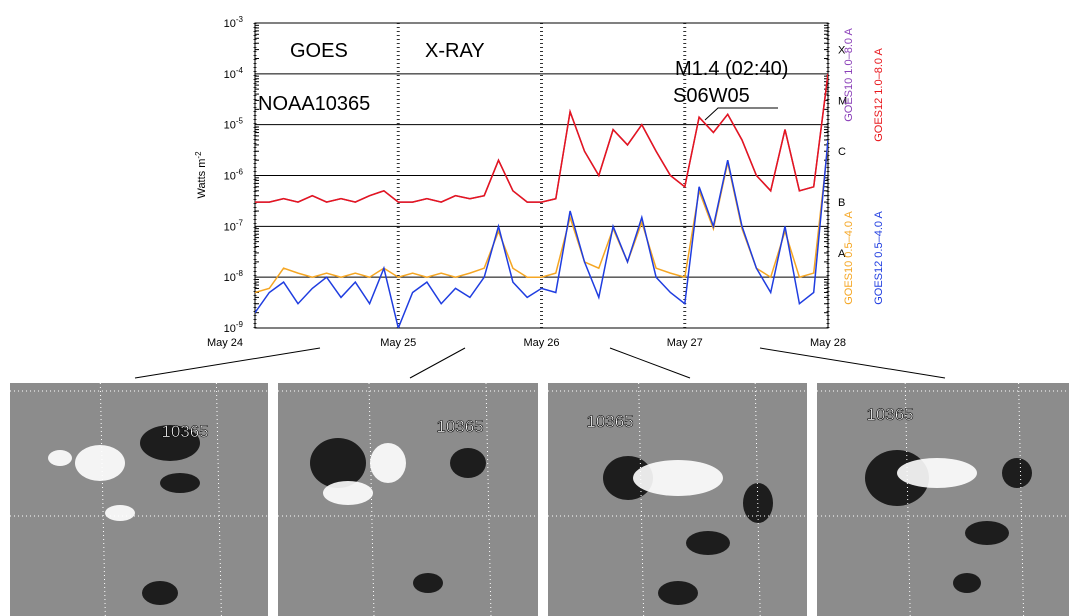  I want to click on y-tick-label: 10⁻³, so click(234, 22).